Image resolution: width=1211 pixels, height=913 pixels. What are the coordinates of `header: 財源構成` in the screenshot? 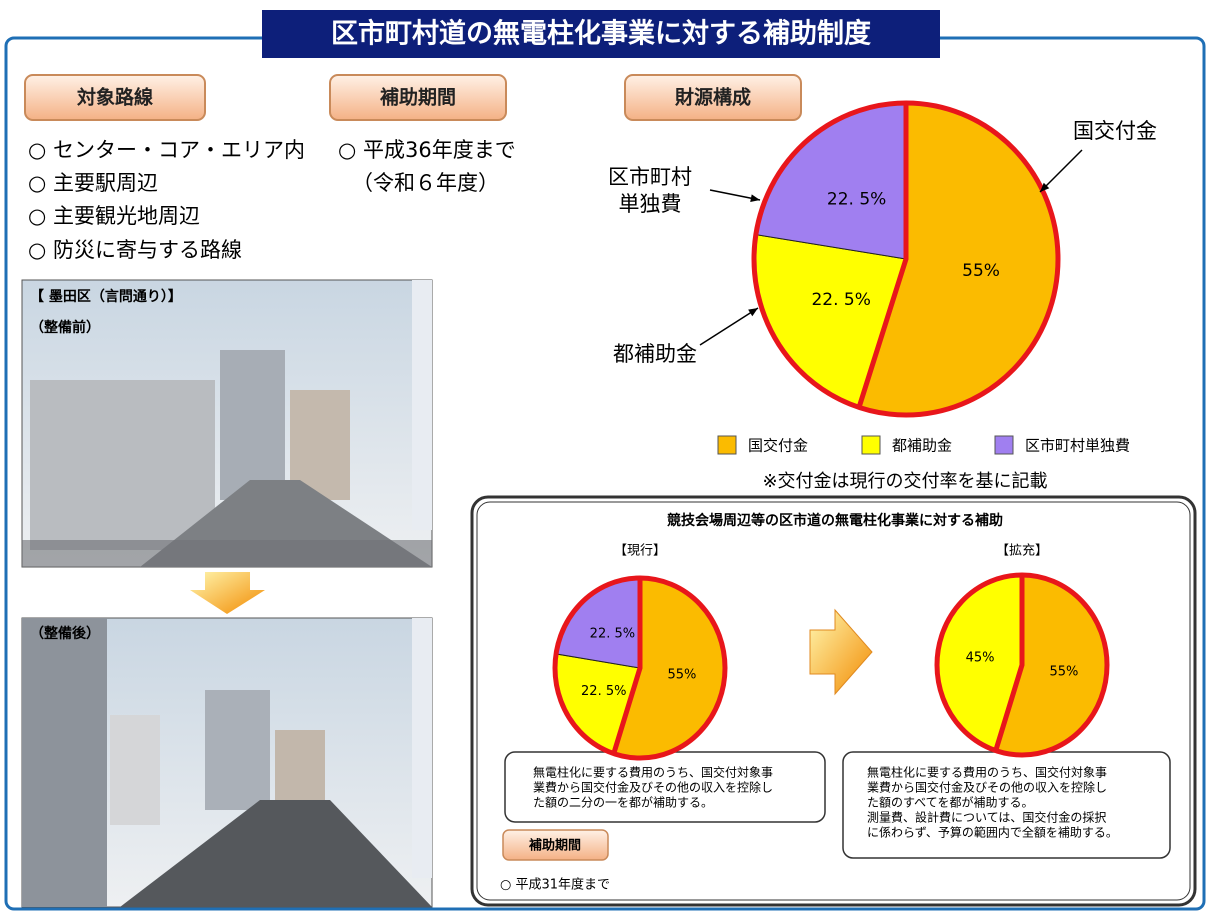 It's located at (713, 97).